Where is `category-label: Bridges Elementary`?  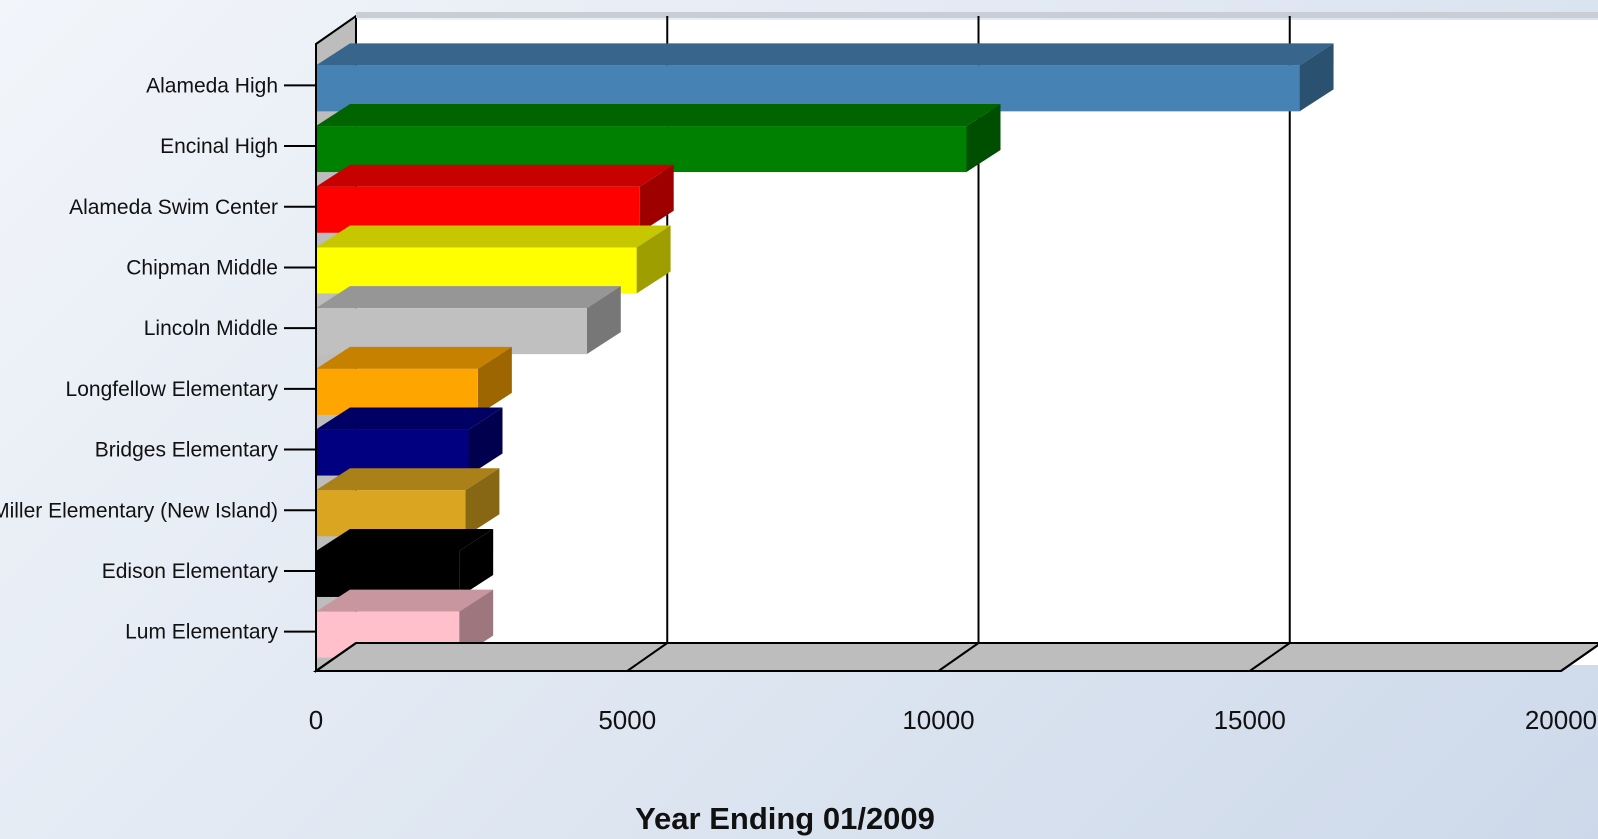 category-label: Bridges Elementary is located at coordinates (187, 450).